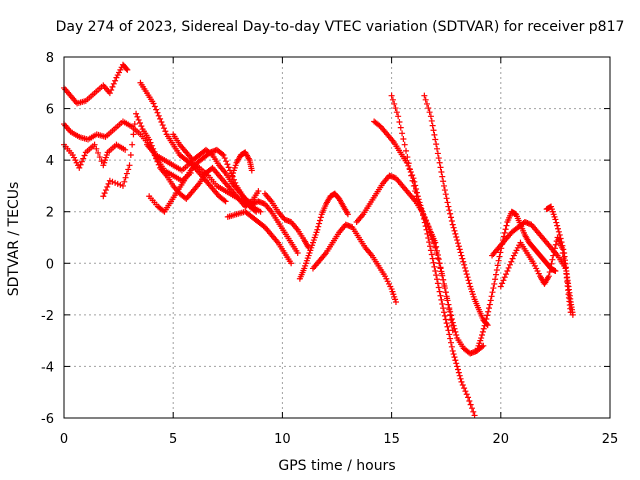 This screenshot has height=480, width=640. What do you see at coordinates (96, 84) in the screenshot?
I see `series-arc-a` at bounding box center [96, 84].